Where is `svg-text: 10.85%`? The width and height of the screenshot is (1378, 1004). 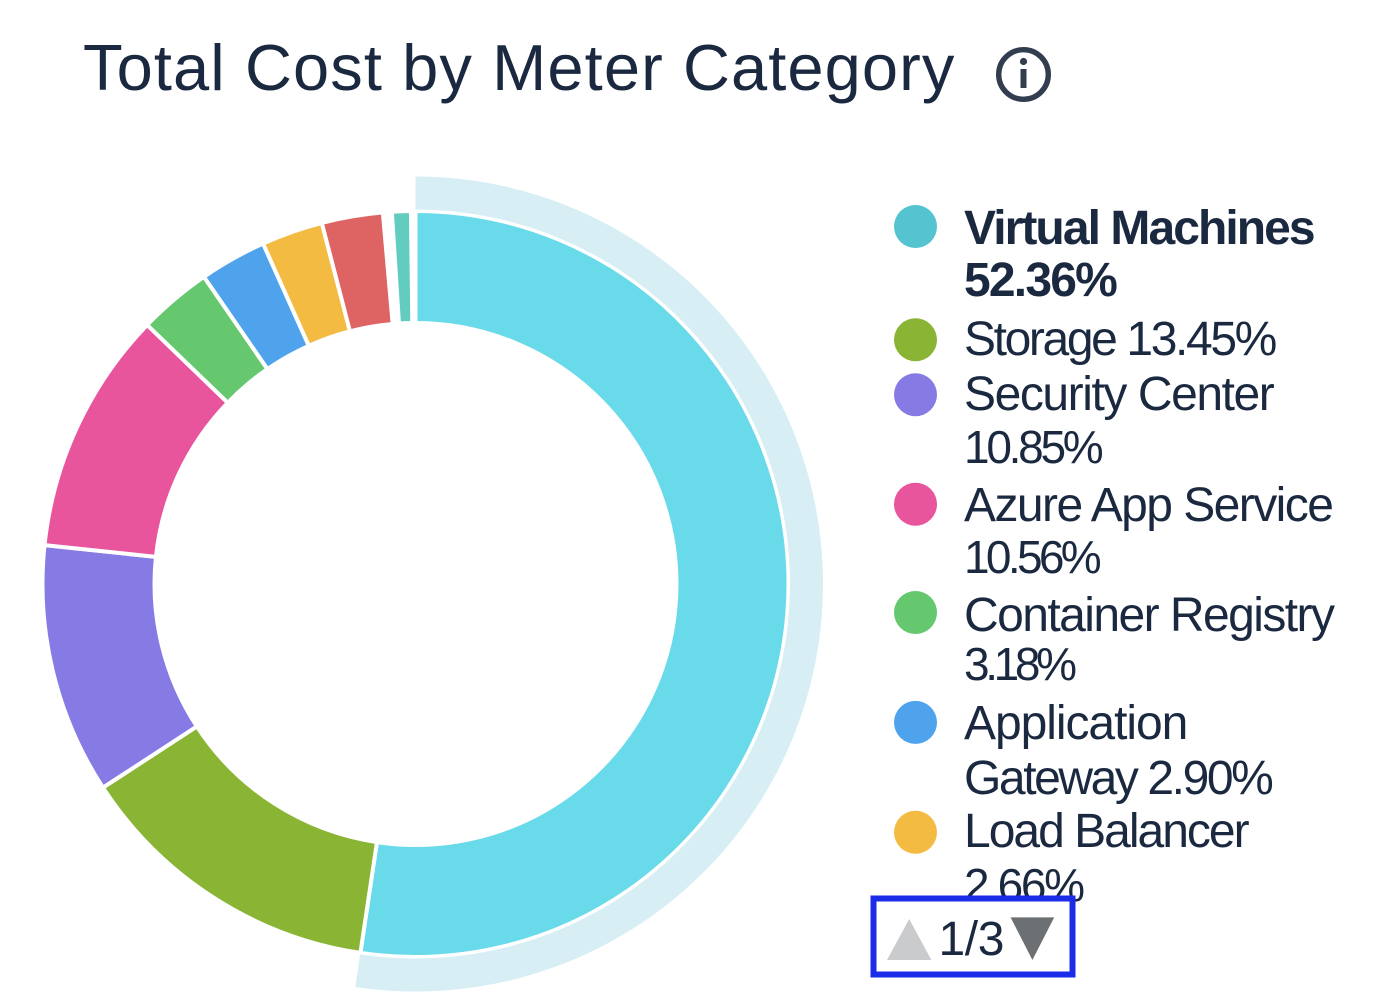
svg-text: 10.85% is located at coordinates (1033, 447).